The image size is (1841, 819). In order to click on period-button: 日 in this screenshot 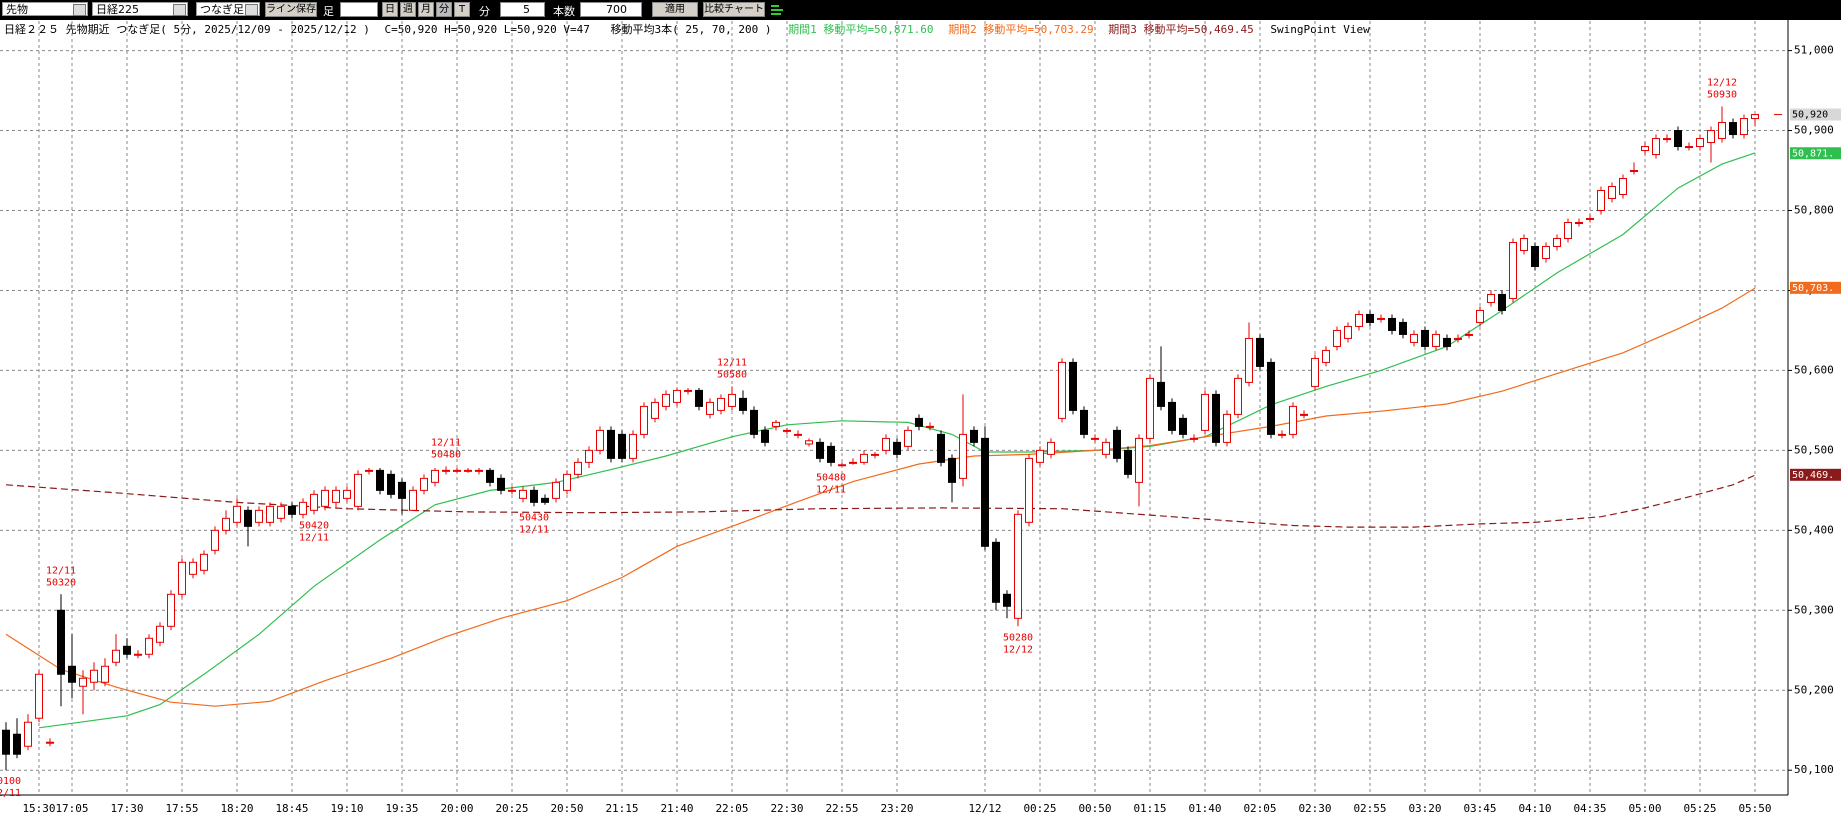, I will do `click(390, 9)`.